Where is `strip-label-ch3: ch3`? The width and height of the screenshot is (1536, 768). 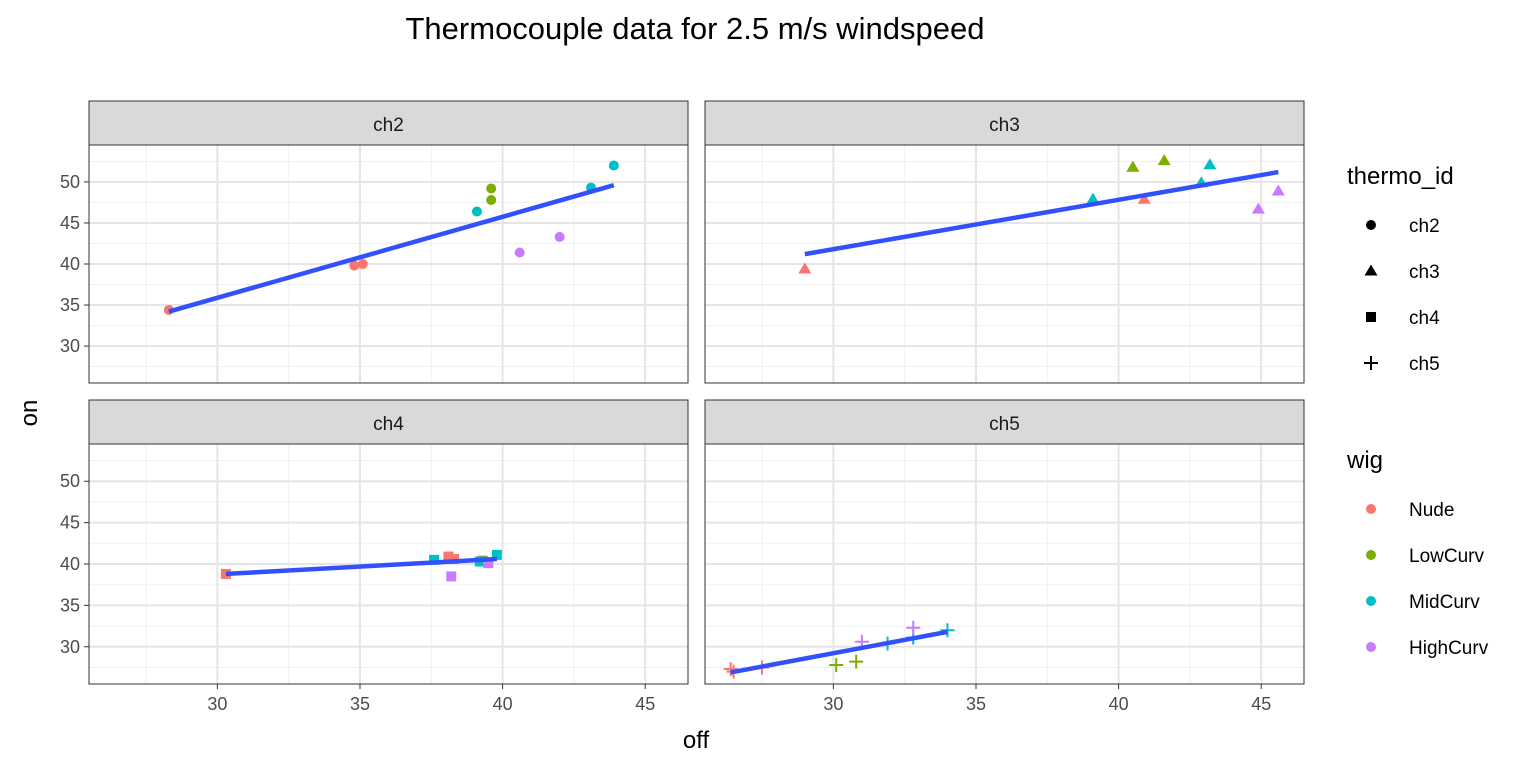 strip-label-ch3: ch3 is located at coordinates (1004, 125).